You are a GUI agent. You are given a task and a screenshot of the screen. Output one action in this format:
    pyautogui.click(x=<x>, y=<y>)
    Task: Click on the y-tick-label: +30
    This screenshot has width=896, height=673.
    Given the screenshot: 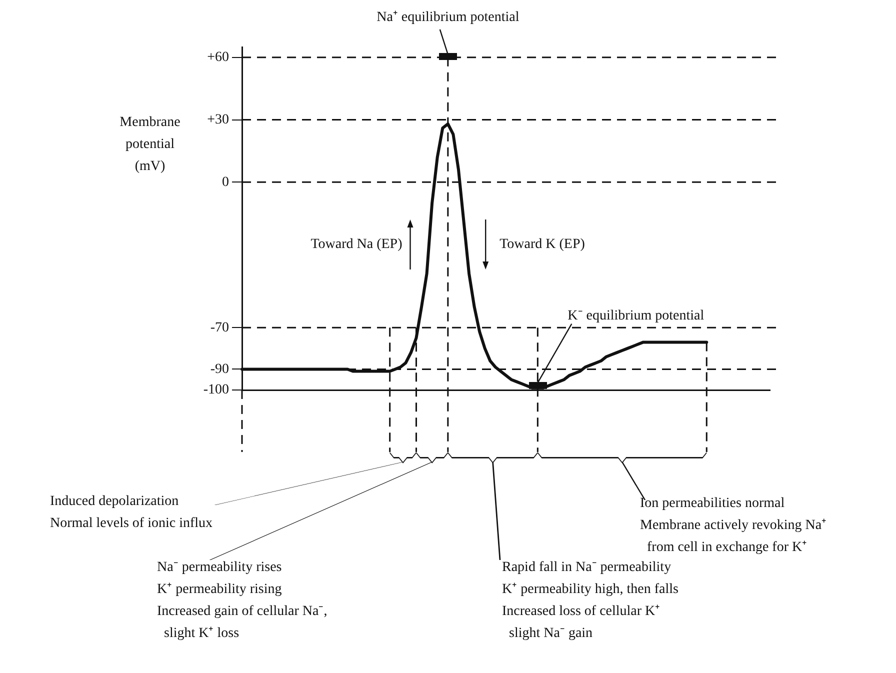 What is the action you would take?
    pyautogui.click(x=218, y=120)
    